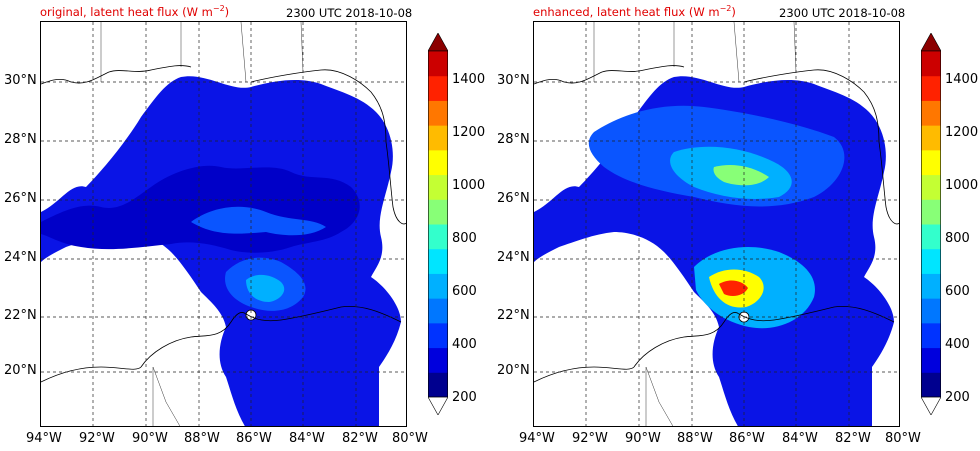  I want to click on colorbar-label: 200, so click(957, 397).